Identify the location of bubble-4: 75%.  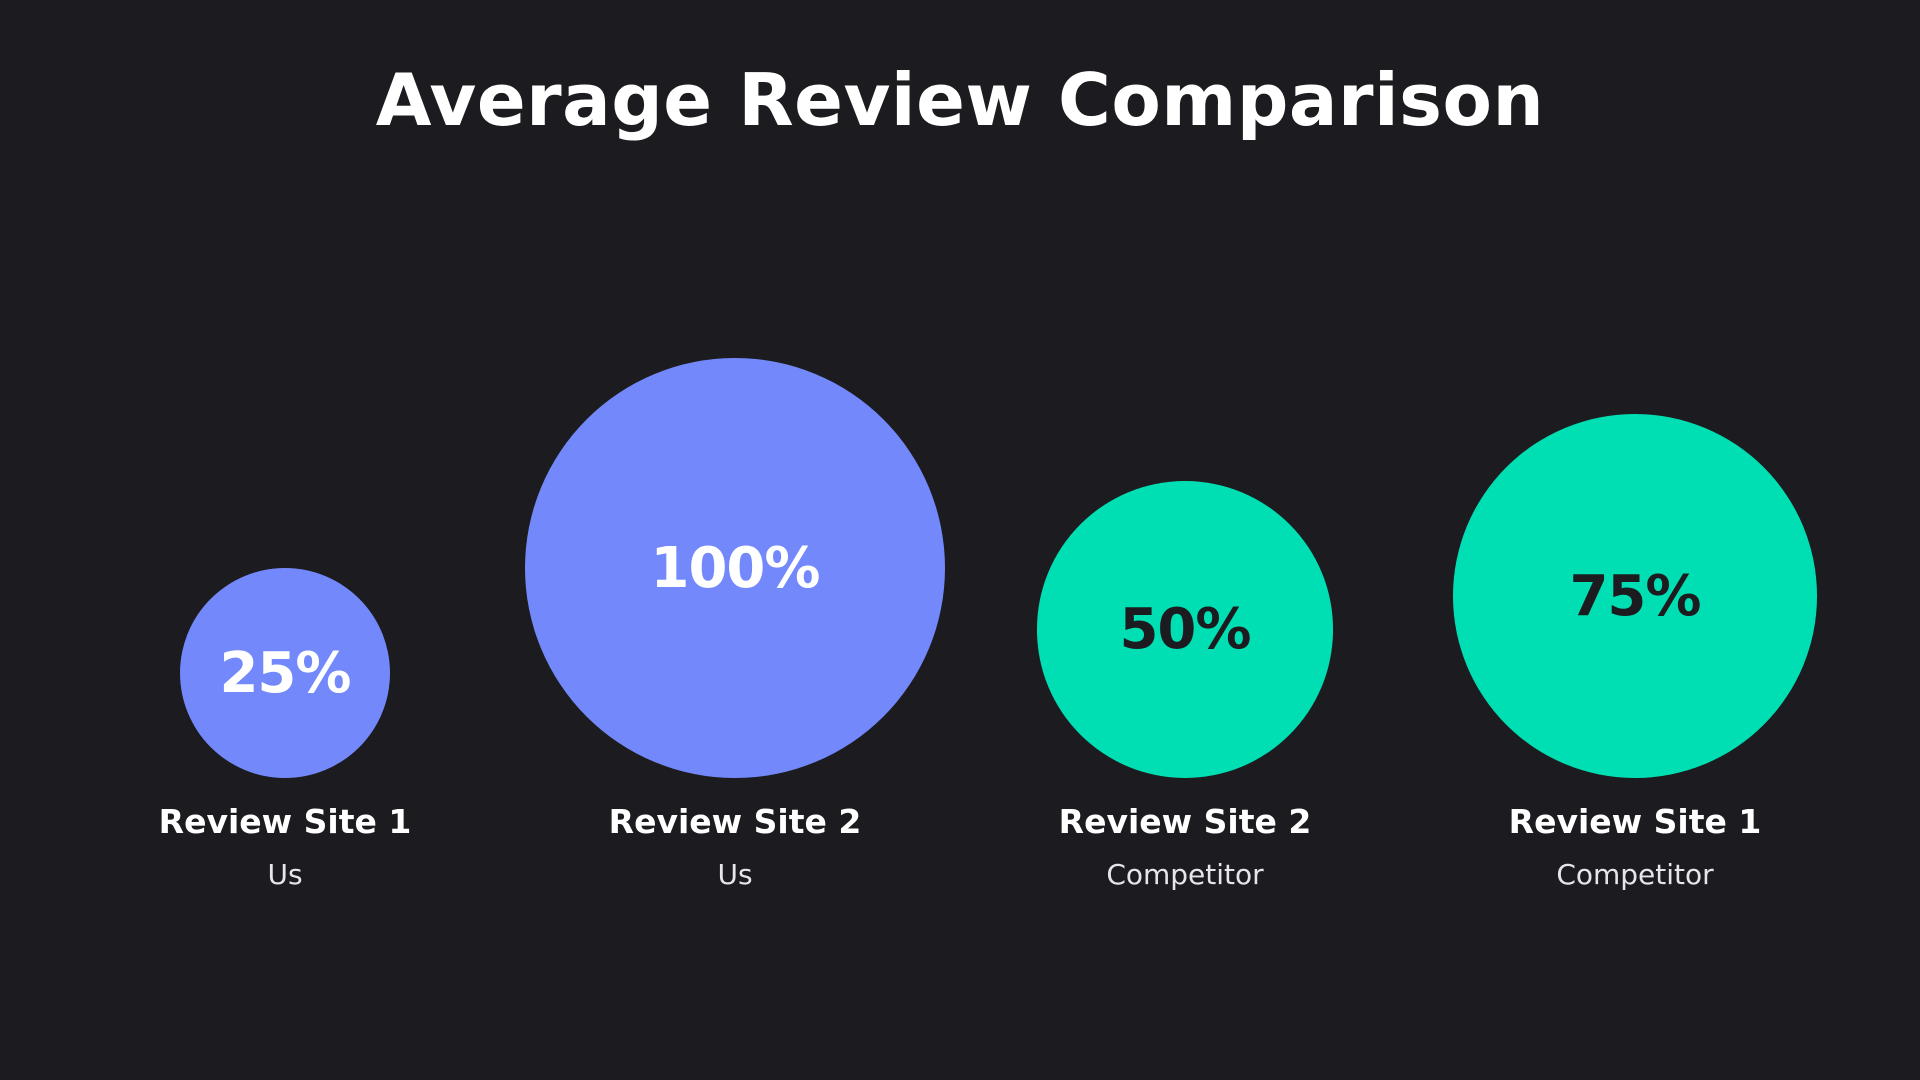
(1635, 596).